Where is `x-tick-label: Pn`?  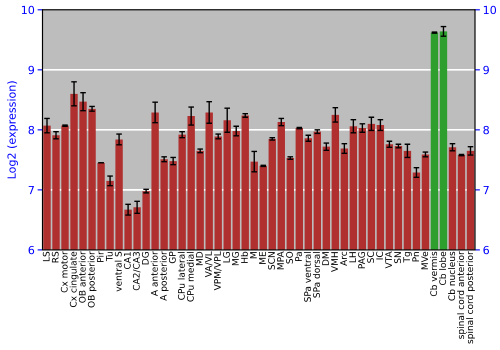
x-tick-label: Pn is located at coordinates (415, 257).